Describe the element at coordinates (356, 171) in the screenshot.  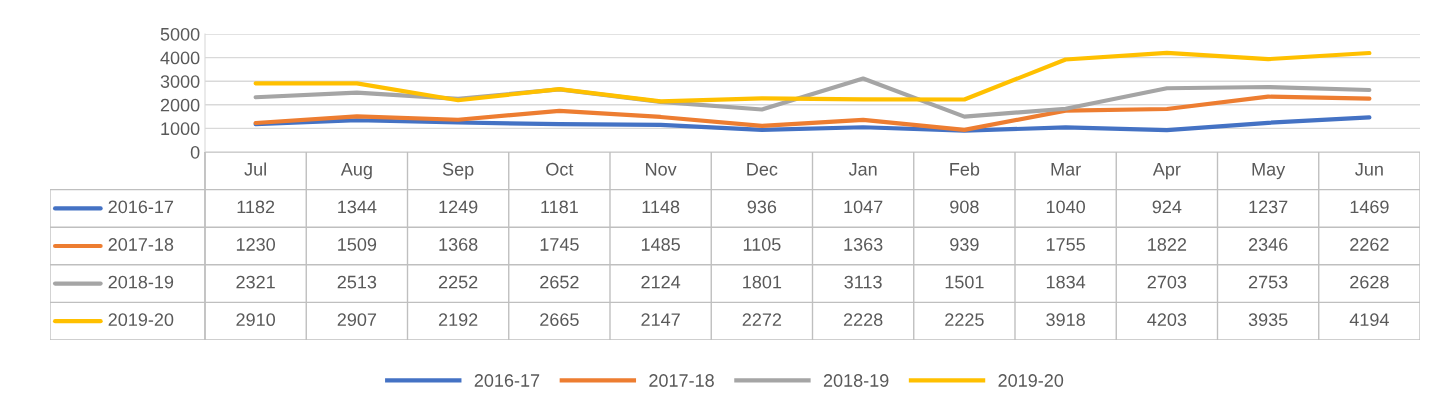
I see `x-tick-label: Aug` at that location.